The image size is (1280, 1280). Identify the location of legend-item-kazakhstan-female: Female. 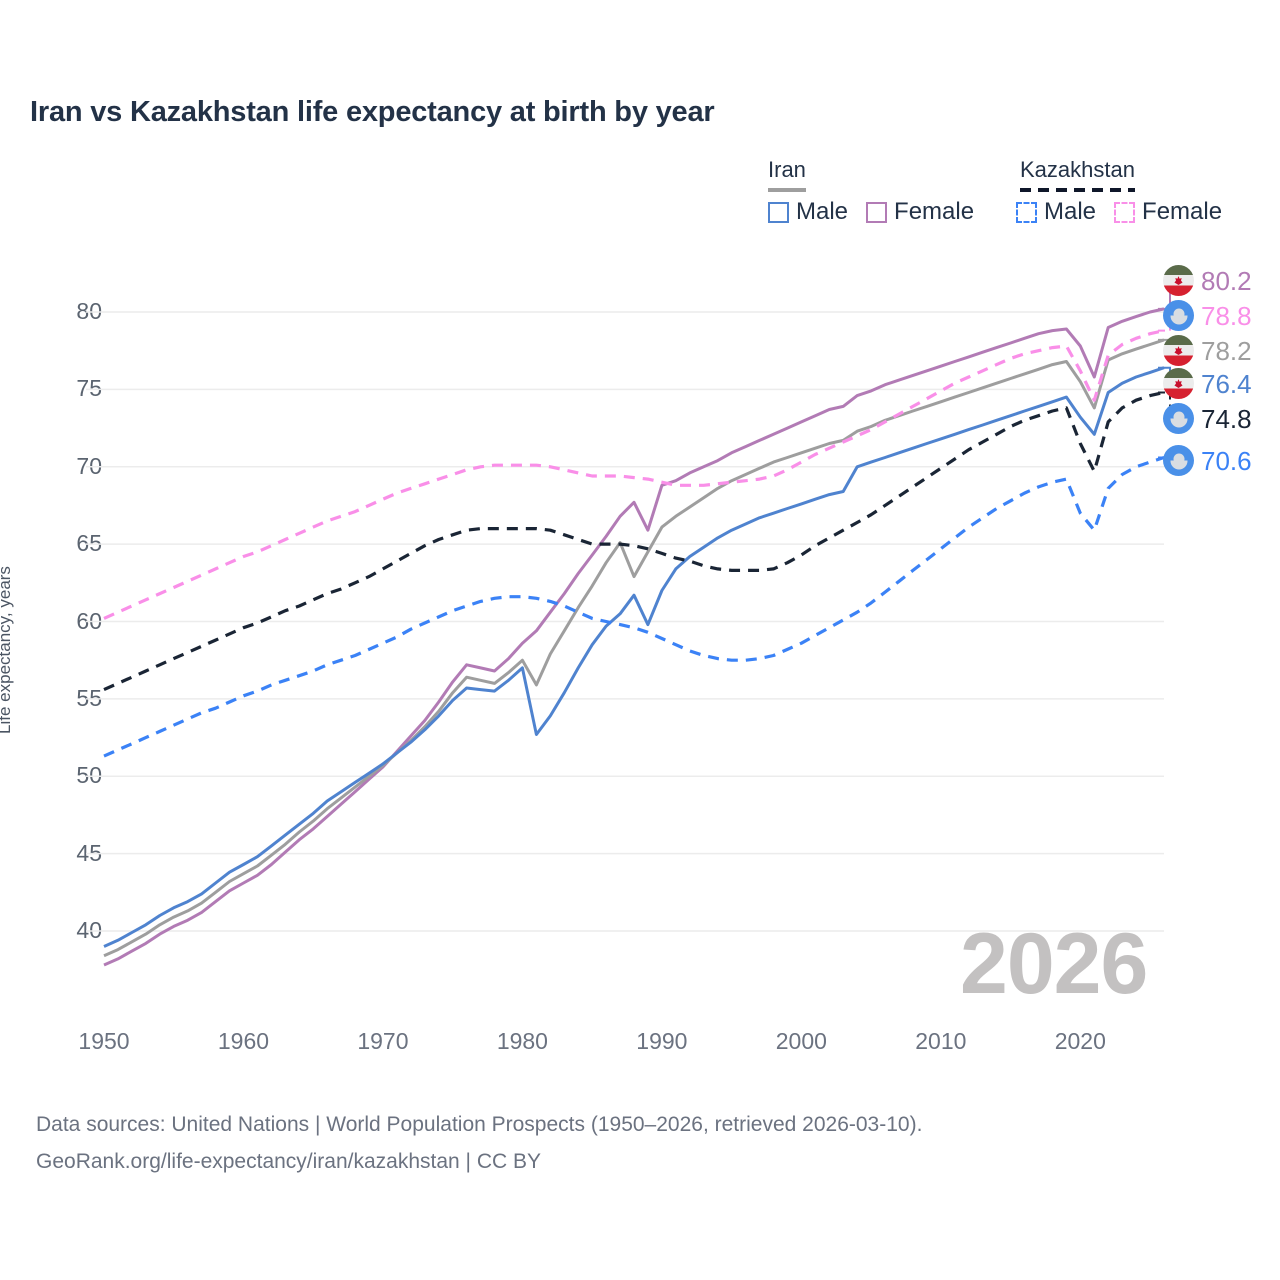
(1168, 212).